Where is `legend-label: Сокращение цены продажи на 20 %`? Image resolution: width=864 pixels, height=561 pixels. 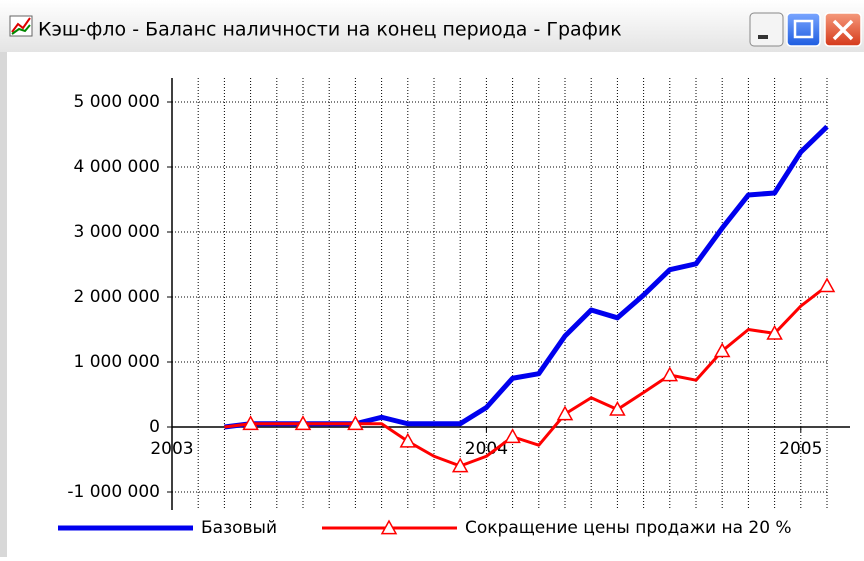
legend-label: Сокращение цены продажи на 20 % is located at coordinates (628, 528).